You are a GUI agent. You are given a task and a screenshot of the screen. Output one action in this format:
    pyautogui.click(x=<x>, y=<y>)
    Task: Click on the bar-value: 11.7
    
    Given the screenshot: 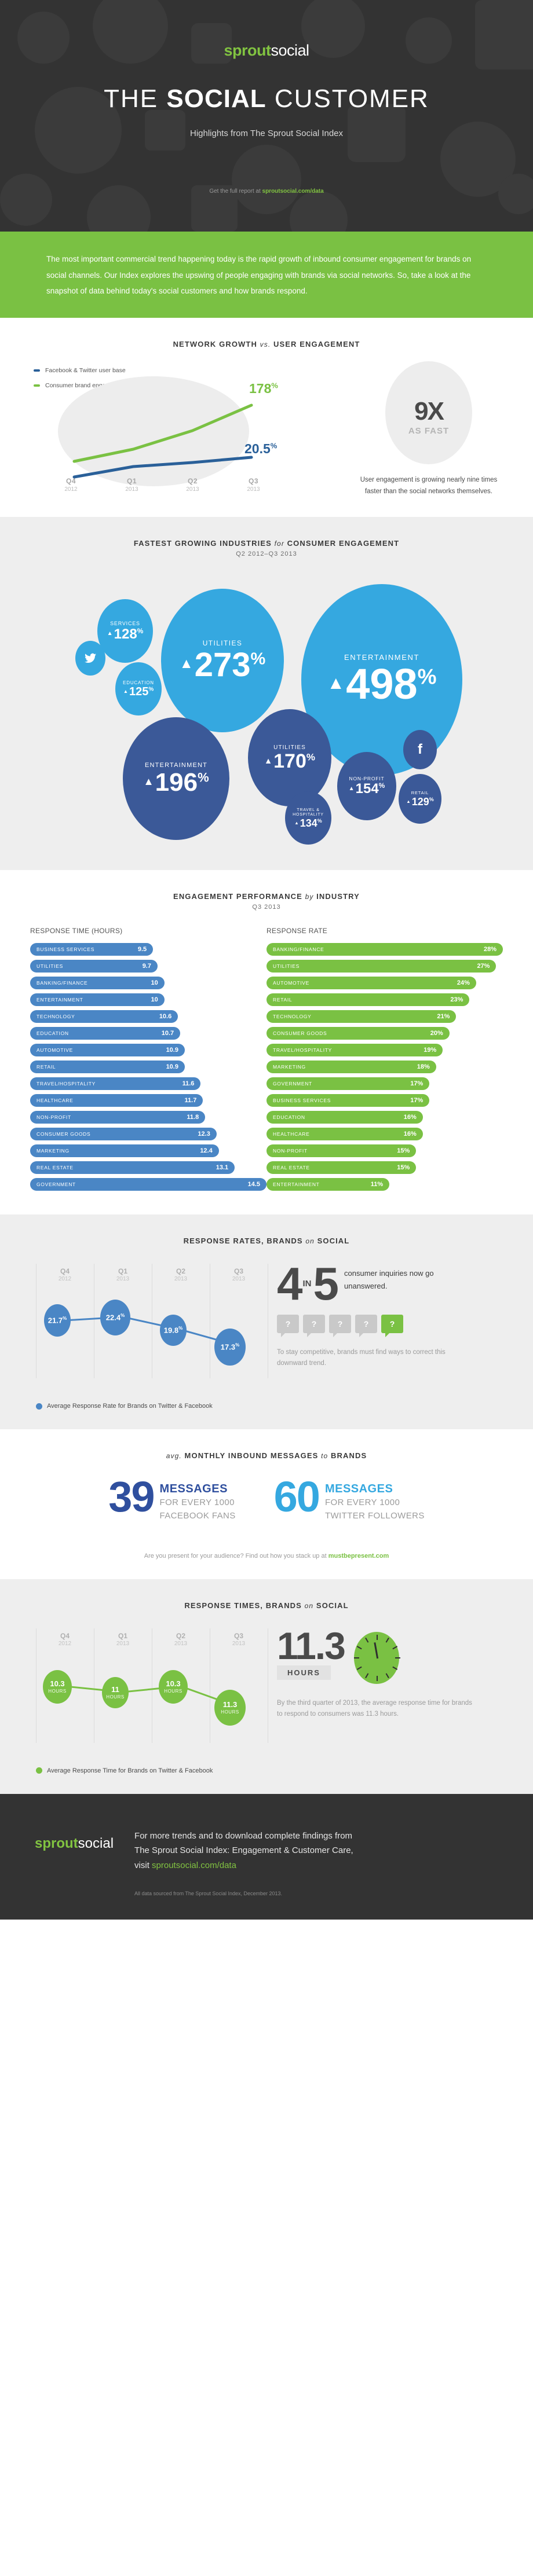 What is the action you would take?
    pyautogui.click(x=191, y=1100)
    